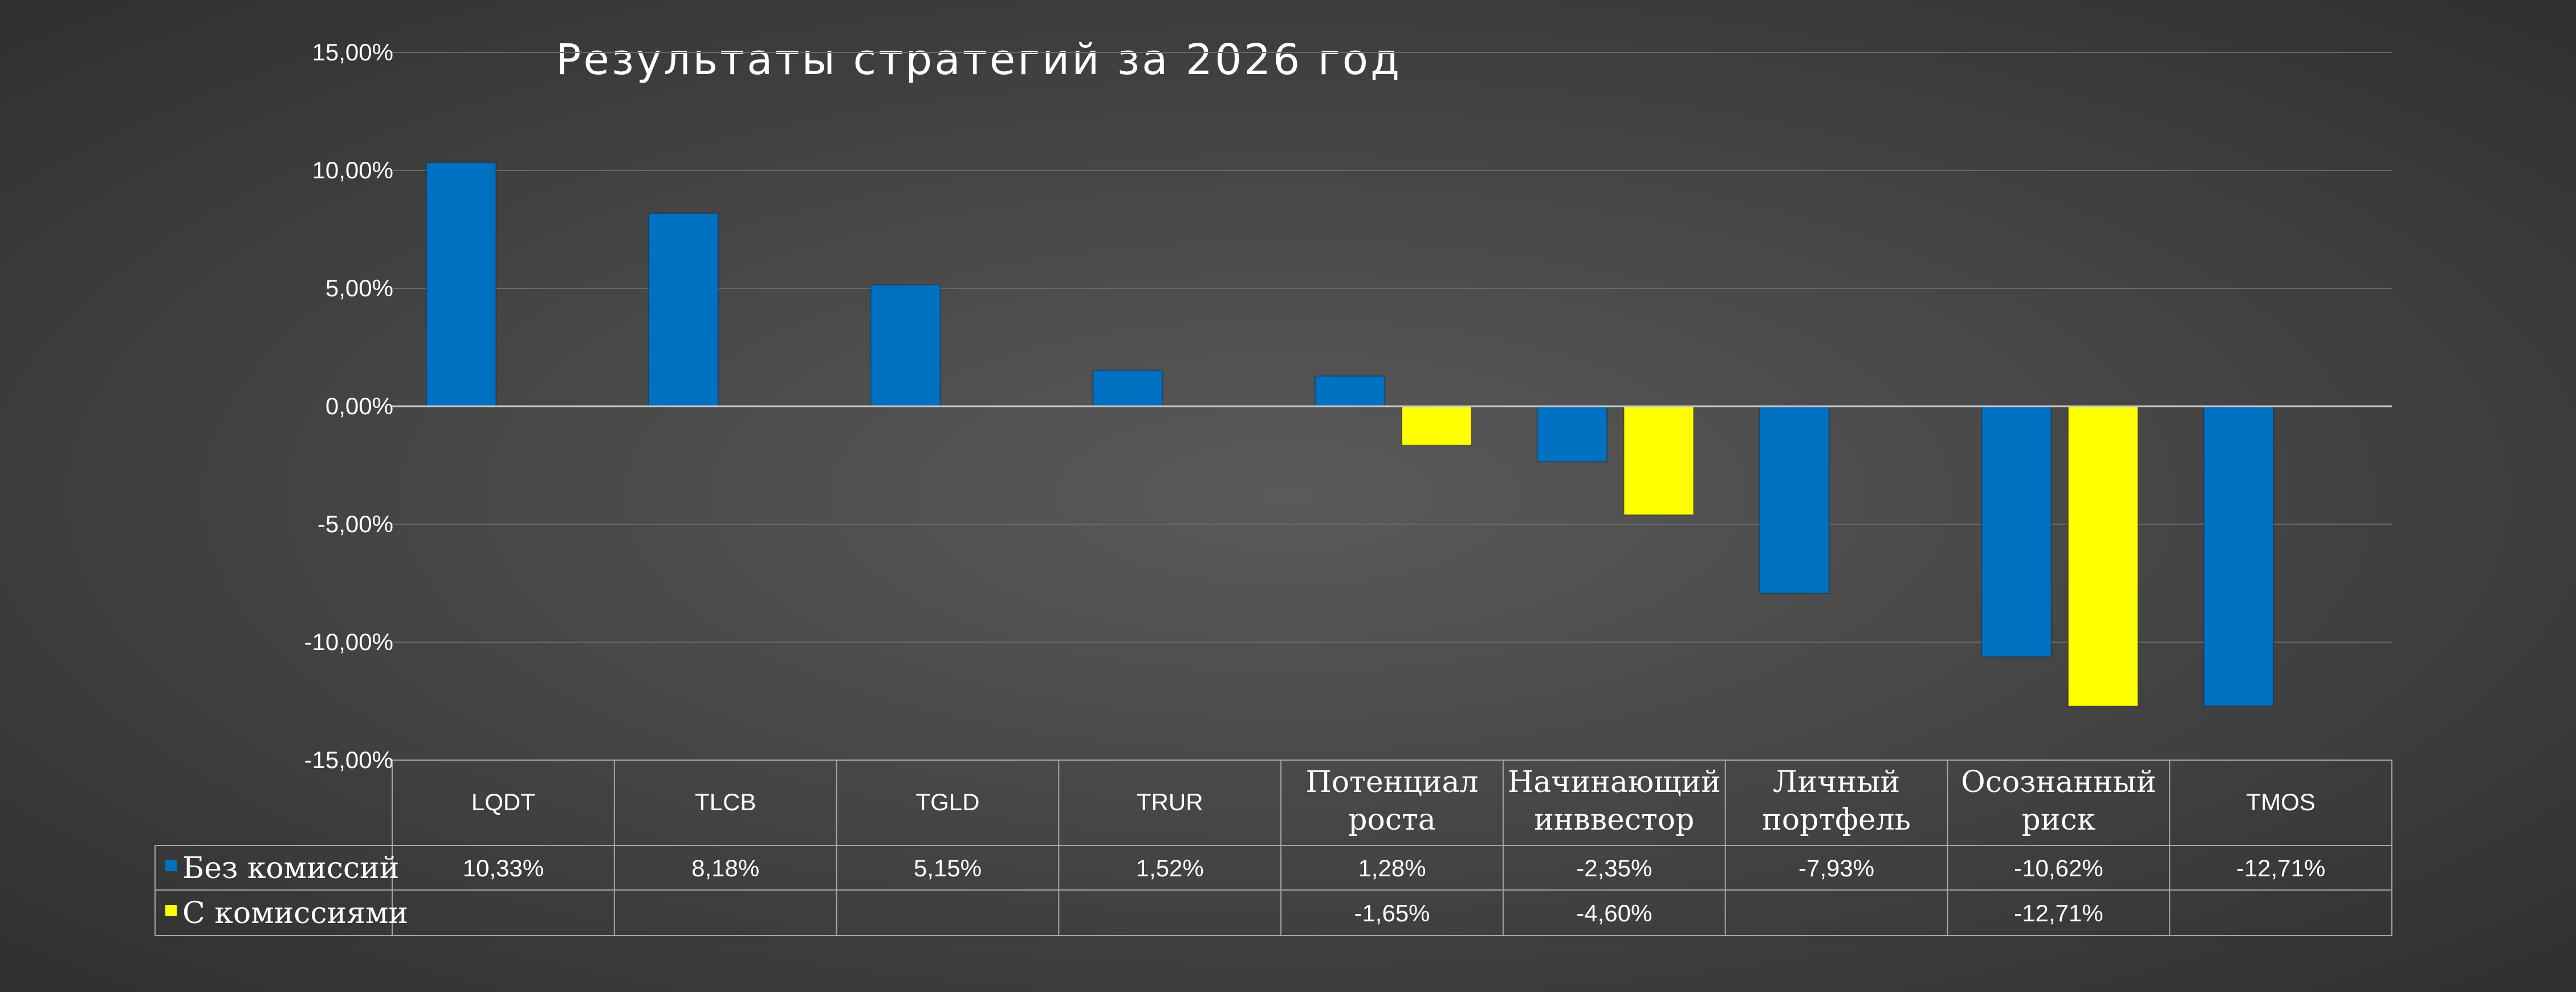  Describe the element at coordinates (359, 406) in the screenshot. I see `y-tick-label: 0,00%` at that location.